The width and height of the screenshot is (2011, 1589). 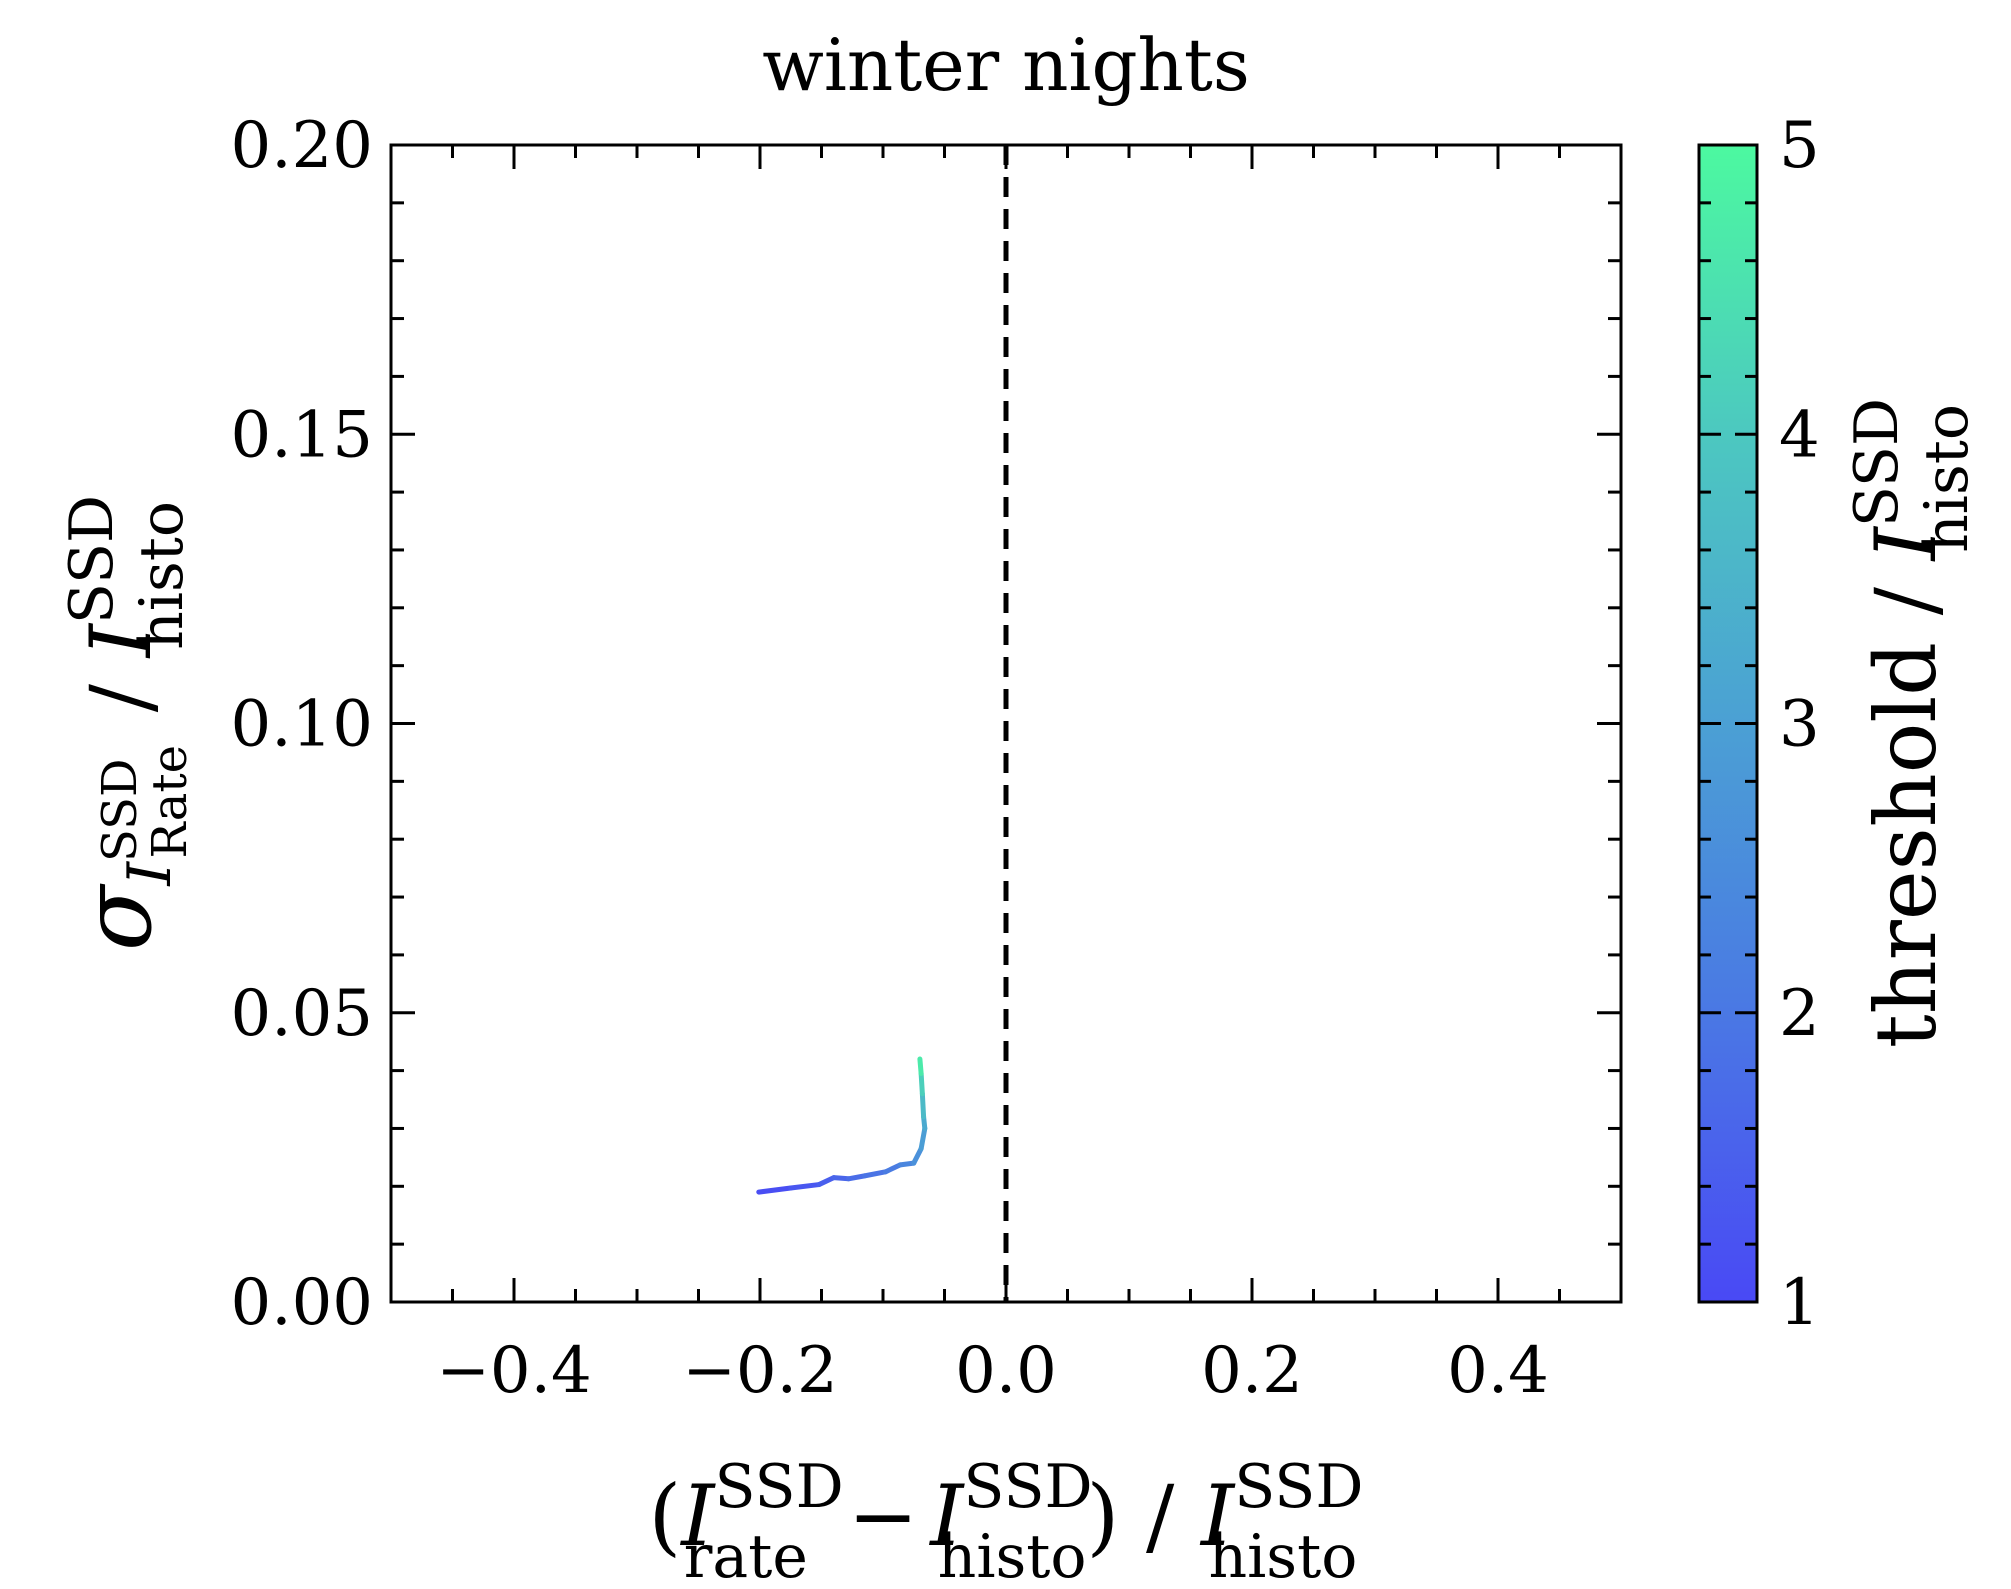 What do you see at coordinates (120, 810) in the screenshot?
I see `y-axis-title-sup: SSD` at bounding box center [120, 810].